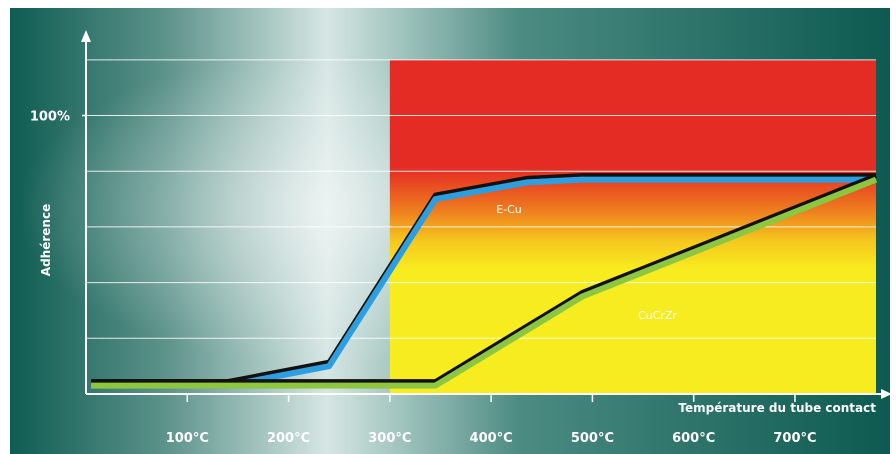 The image size is (896, 454). What do you see at coordinates (50, 117) in the screenshot?
I see `y-tick-label-0: 100%` at bounding box center [50, 117].